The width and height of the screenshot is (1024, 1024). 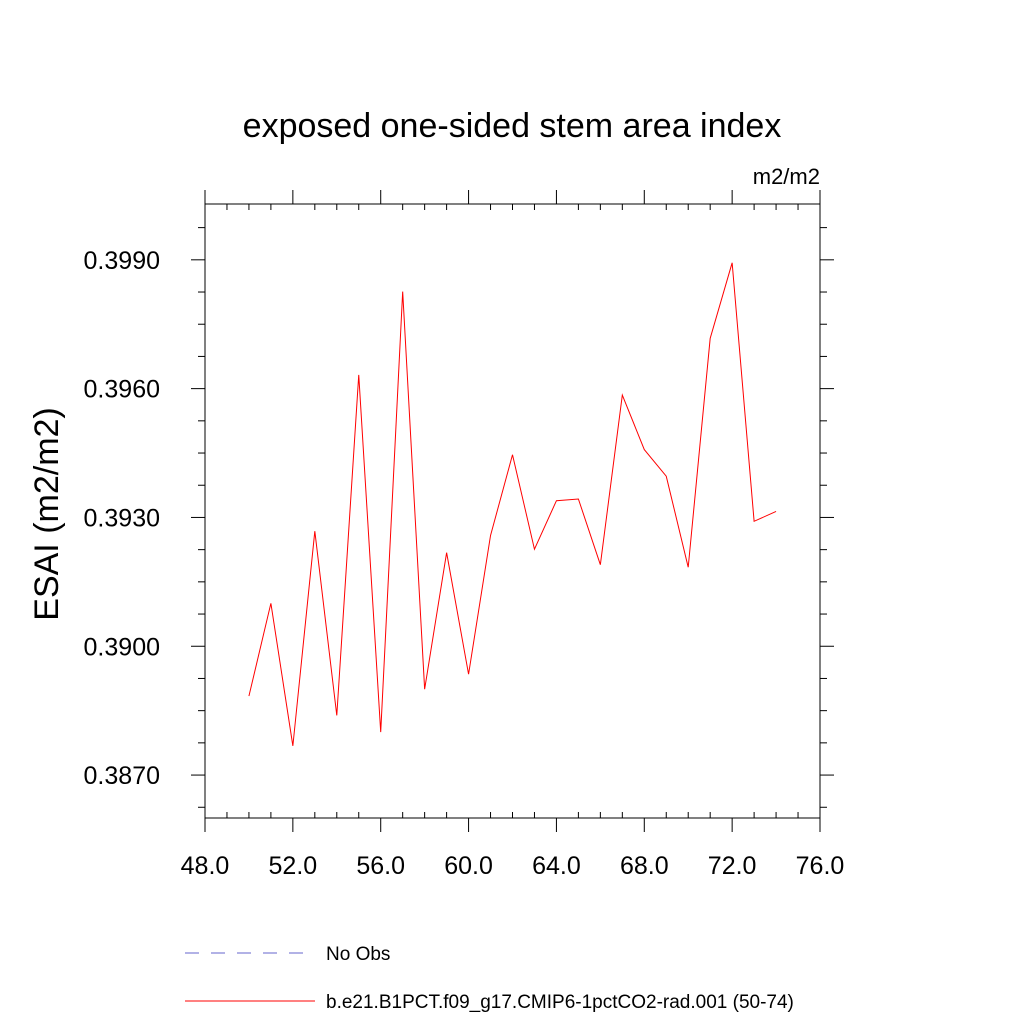 I want to click on x-tick-label: 60.0, so click(x=468, y=866).